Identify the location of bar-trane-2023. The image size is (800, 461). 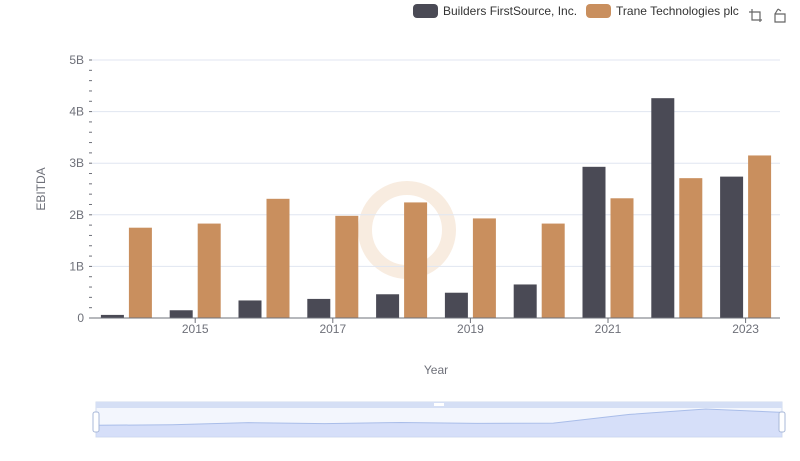
(760, 236).